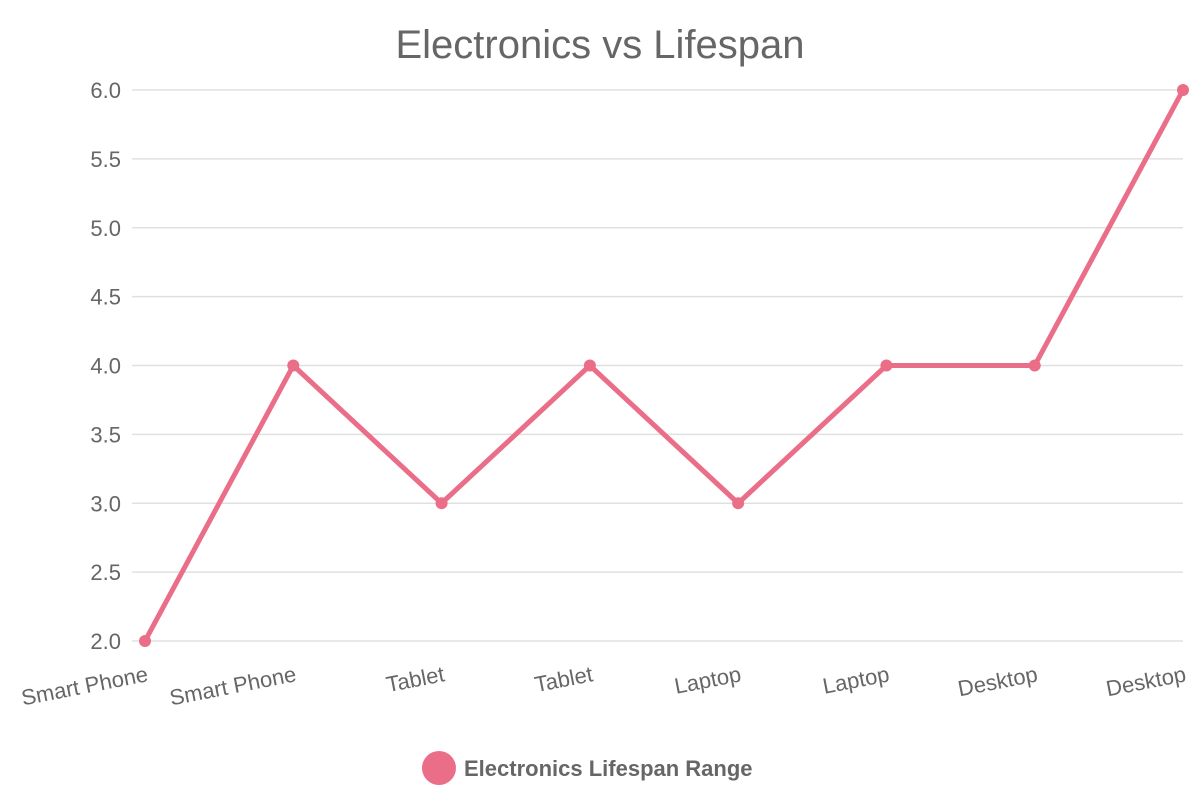  I want to click on legend-label: Electronics Lifespan Range, so click(608, 768).